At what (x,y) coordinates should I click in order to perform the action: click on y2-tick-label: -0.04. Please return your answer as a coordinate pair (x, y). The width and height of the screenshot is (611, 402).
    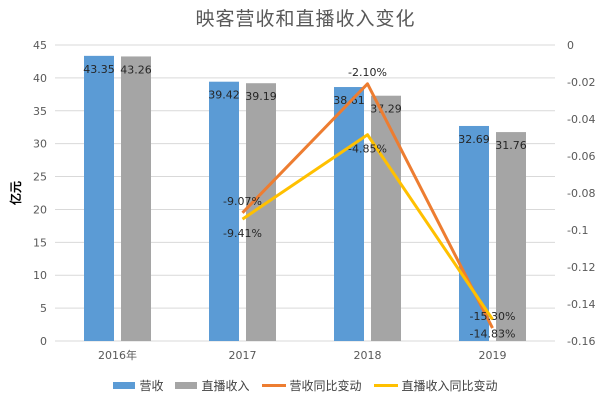
    Looking at the image, I should click on (581, 119).